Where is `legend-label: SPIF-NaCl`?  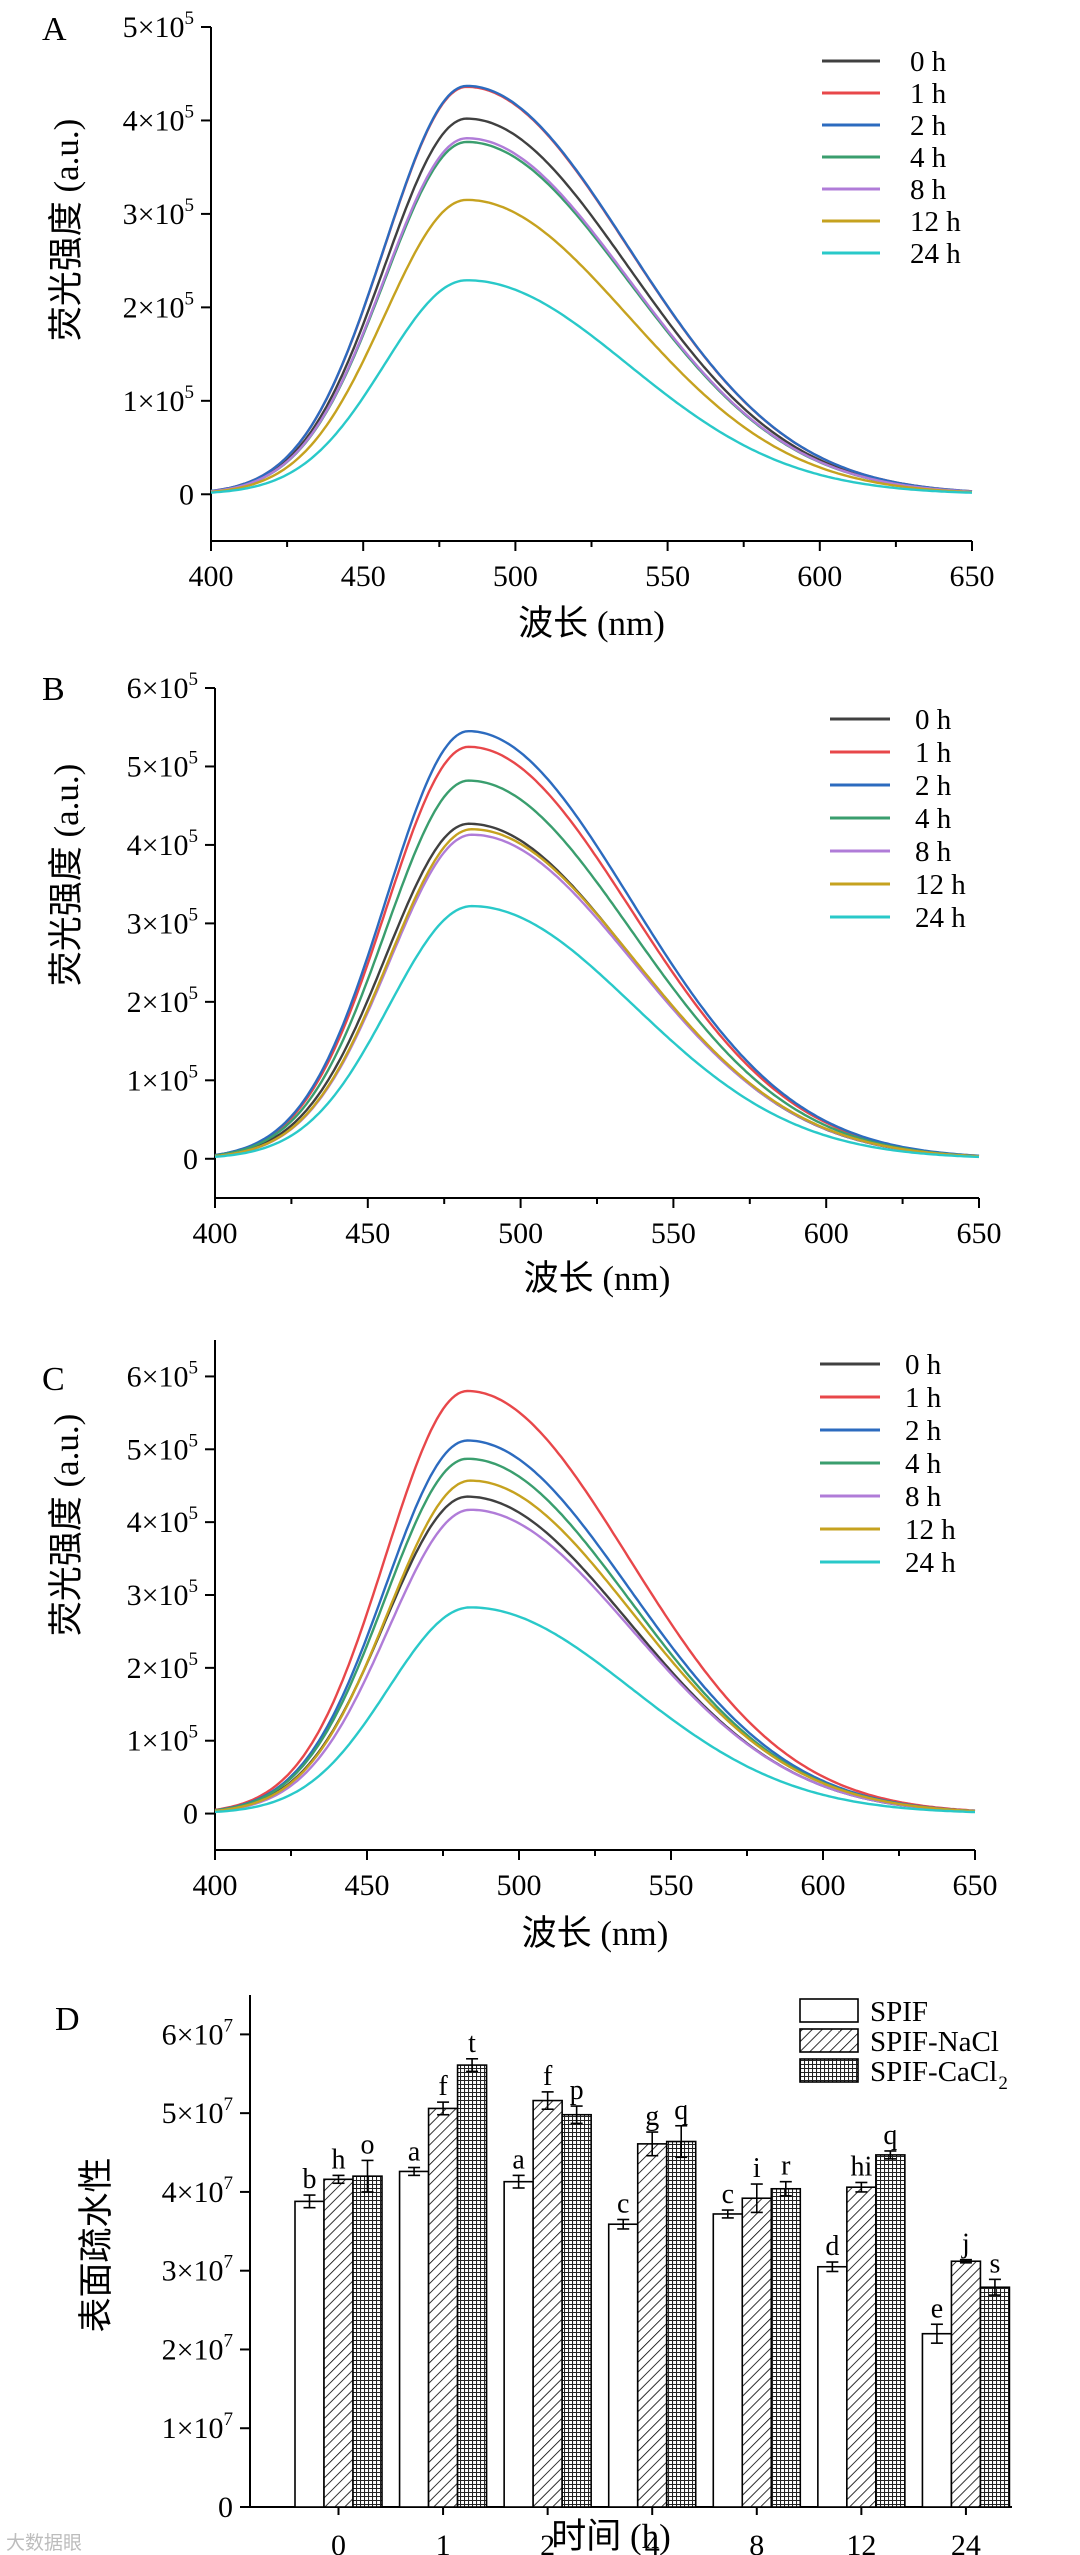 legend-label: SPIF-NaCl is located at coordinates (934, 2042).